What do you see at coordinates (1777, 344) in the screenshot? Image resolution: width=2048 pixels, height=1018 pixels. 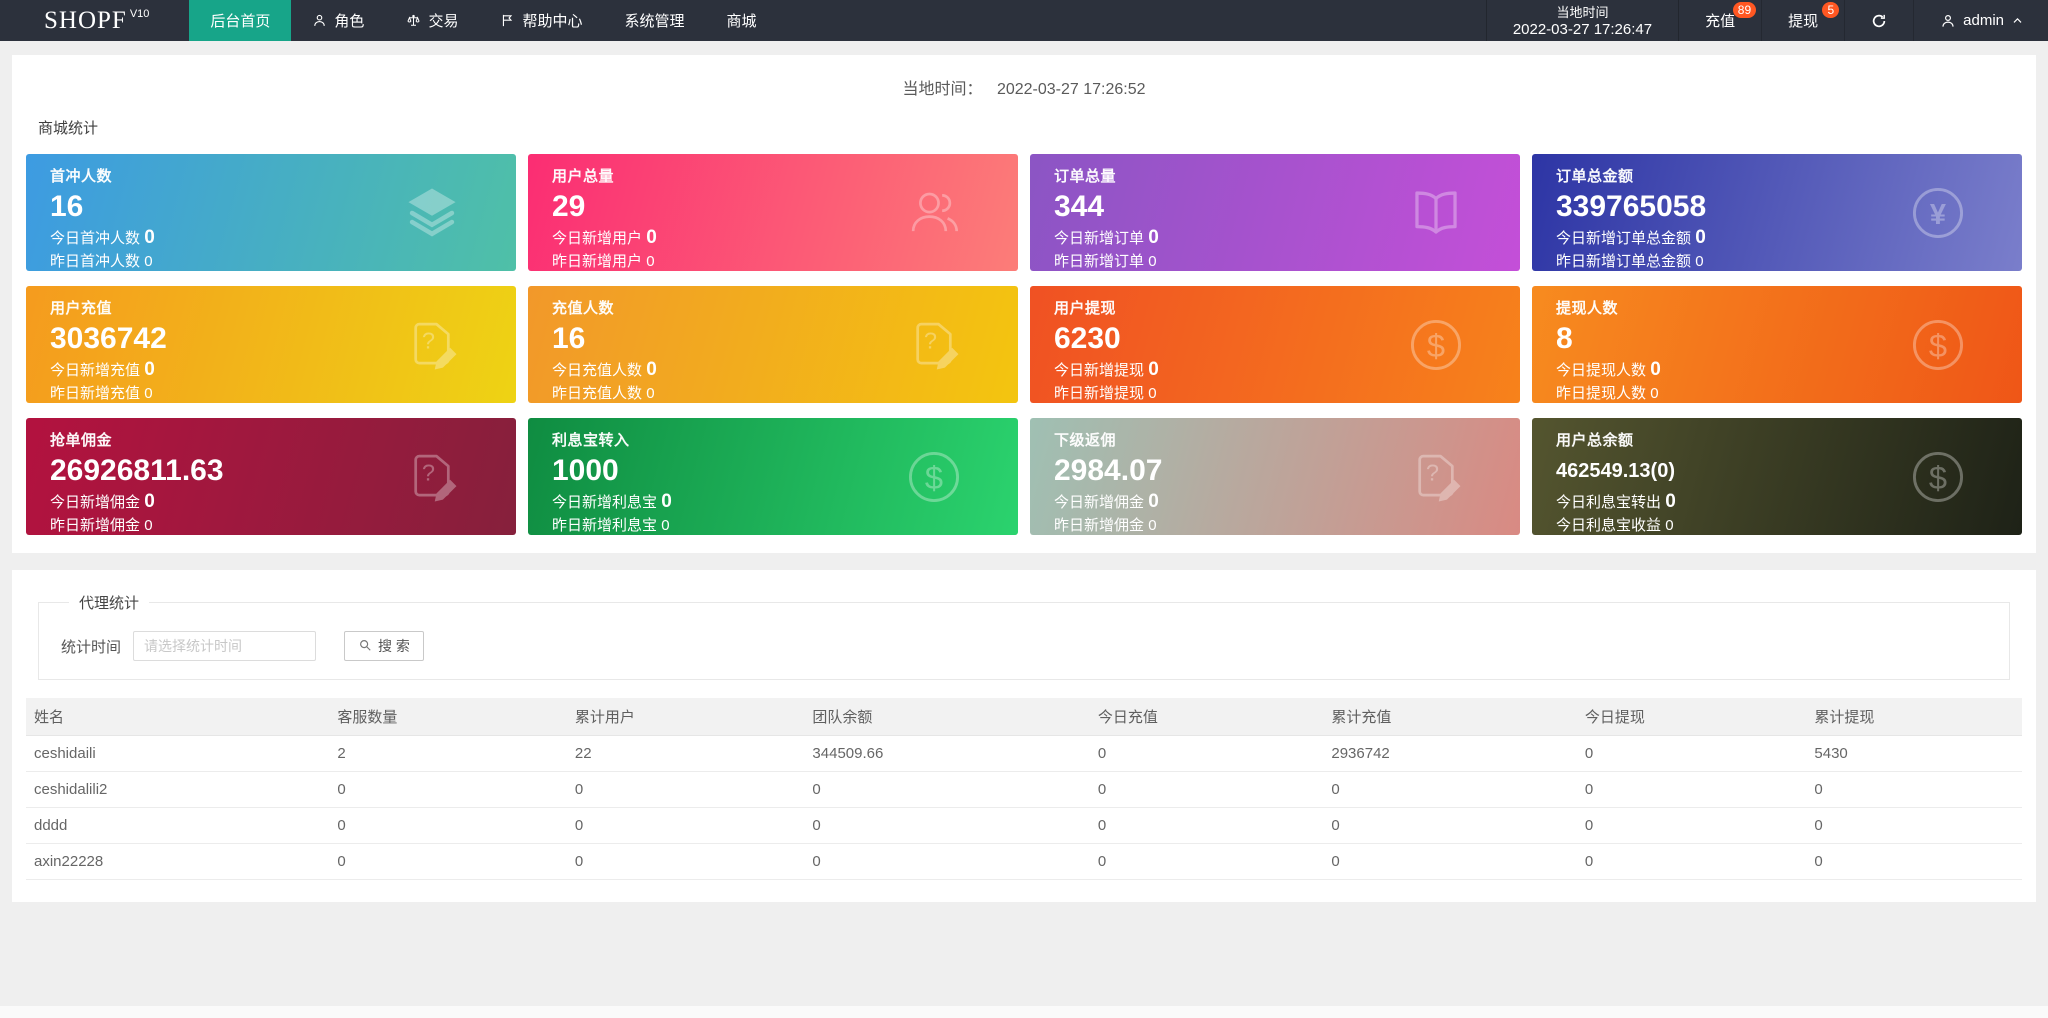 I see `stat-card: 提现人数 8 今日提现人数 0 昨日提现人数 0 $` at bounding box center [1777, 344].